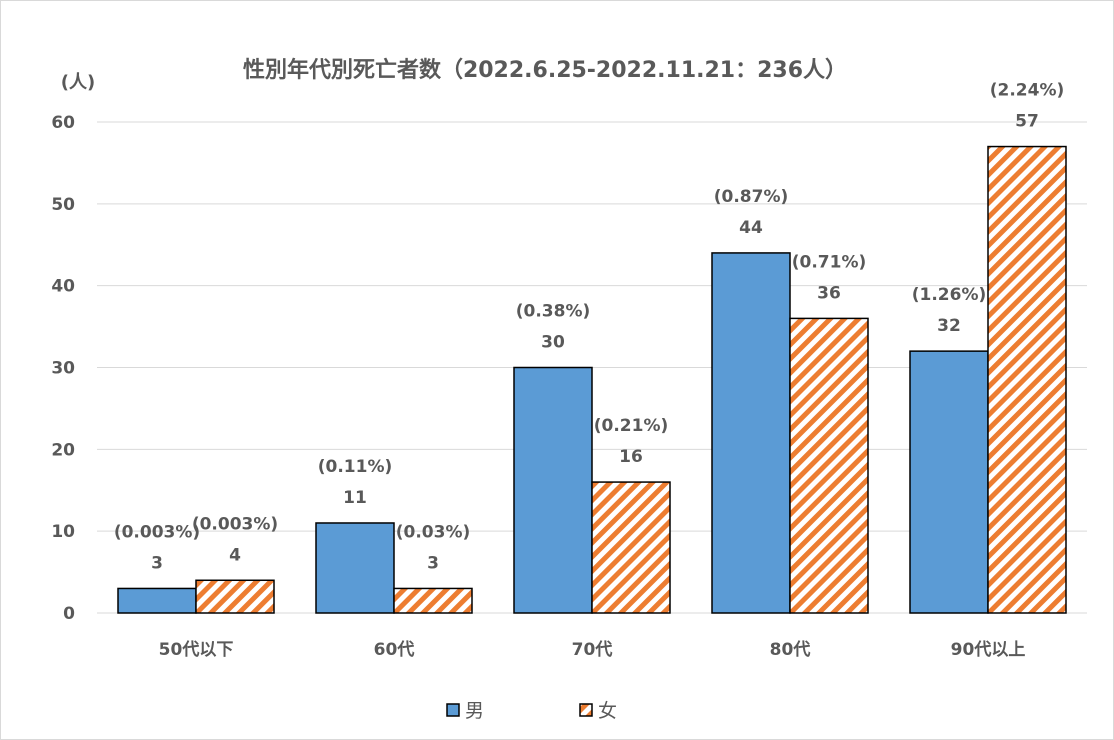  Describe the element at coordinates (433, 532) in the screenshot. I see `percent-label: (0.03%)` at that location.